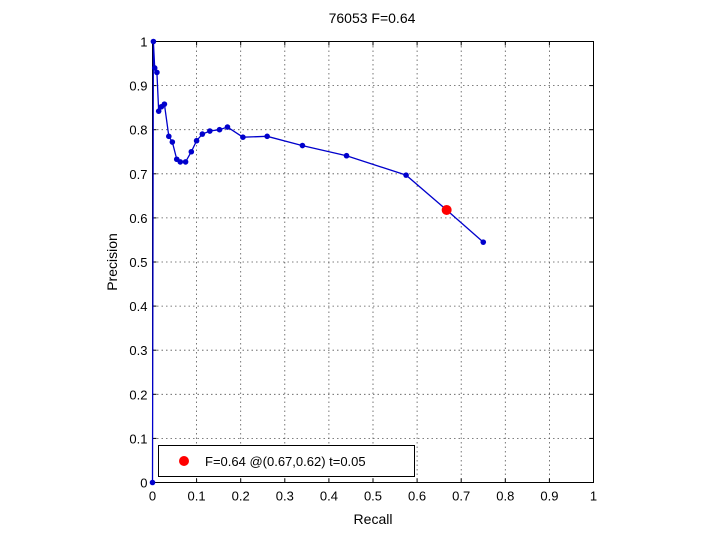 The width and height of the screenshot is (720, 540). What do you see at coordinates (143, 42) in the screenshot?
I see `y-tick-label: 1` at bounding box center [143, 42].